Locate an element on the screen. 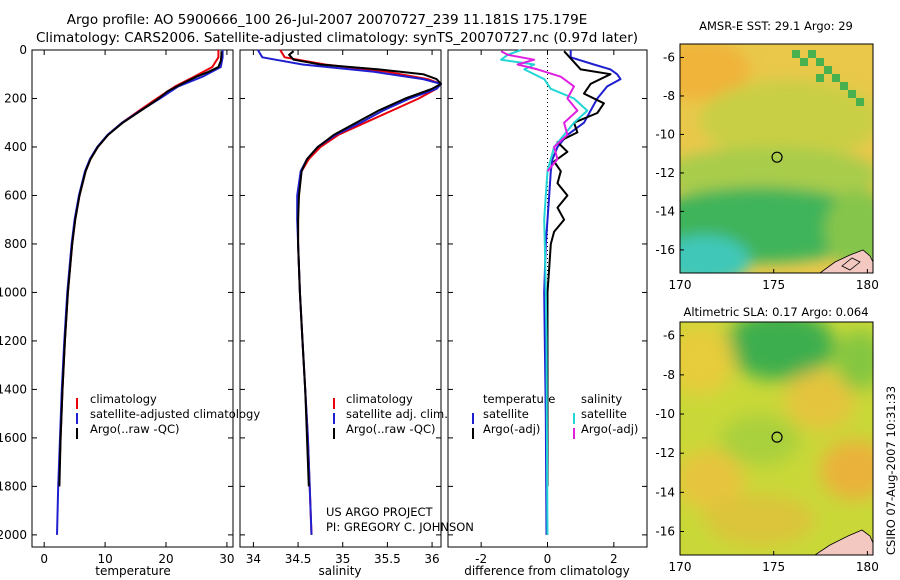 The width and height of the screenshot is (900, 580). depth-tick-label: 1000 is located at coordinates (13, 292).